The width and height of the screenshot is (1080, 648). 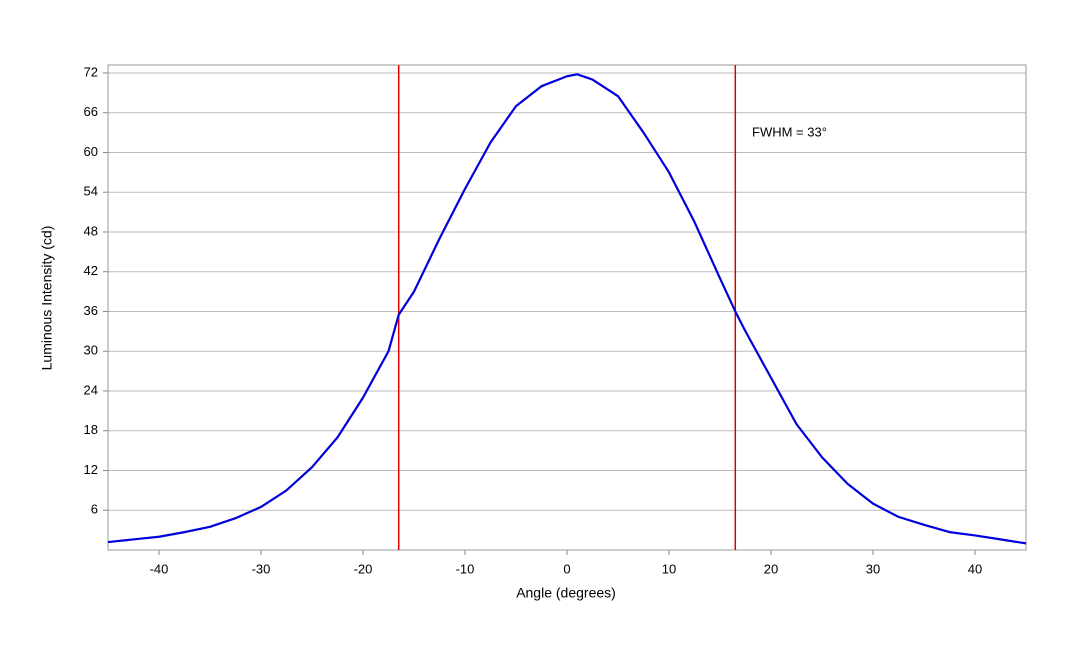 What do you see at coordinates (91, 71) in the screenshot?
I see `y-tick-label: 72` at bounding box center [91, 71].